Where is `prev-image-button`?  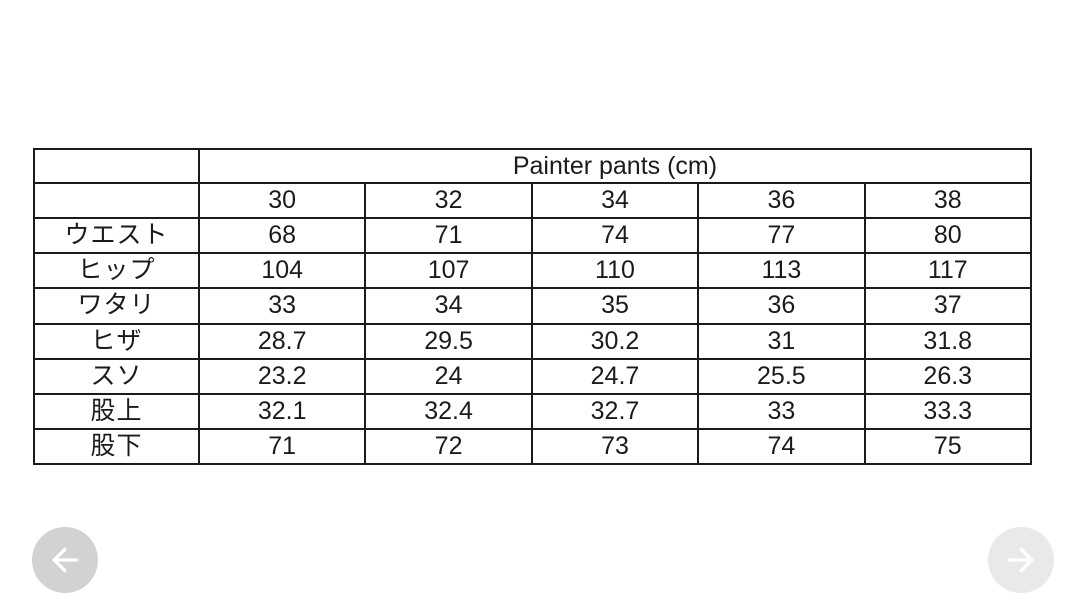 prev-image-button is located at coordinates (65, 560).